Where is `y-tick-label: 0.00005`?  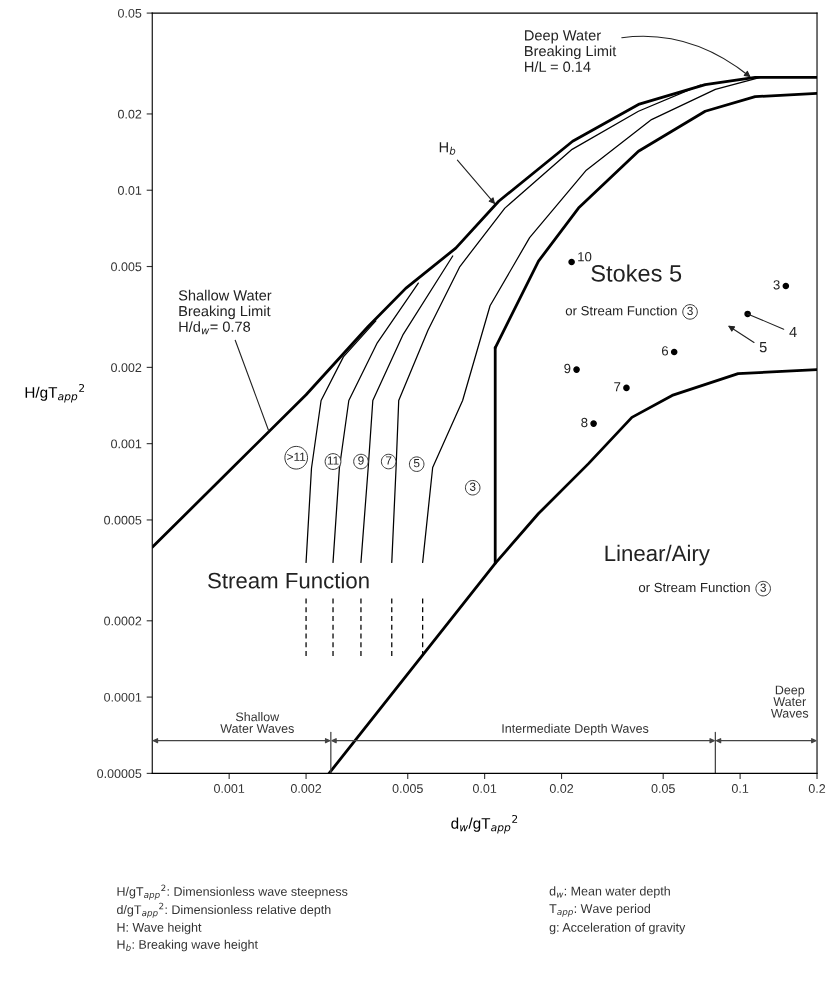
y-tick-label: 0.00005 is located at coordinates (119, 774).